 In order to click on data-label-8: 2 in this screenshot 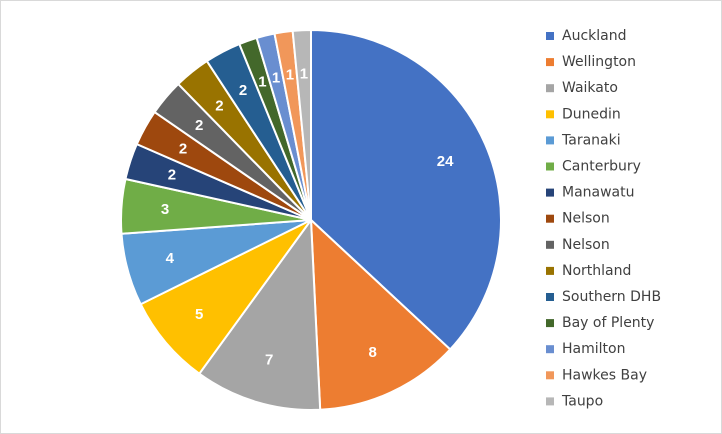, I will do `click(199, 125)`.